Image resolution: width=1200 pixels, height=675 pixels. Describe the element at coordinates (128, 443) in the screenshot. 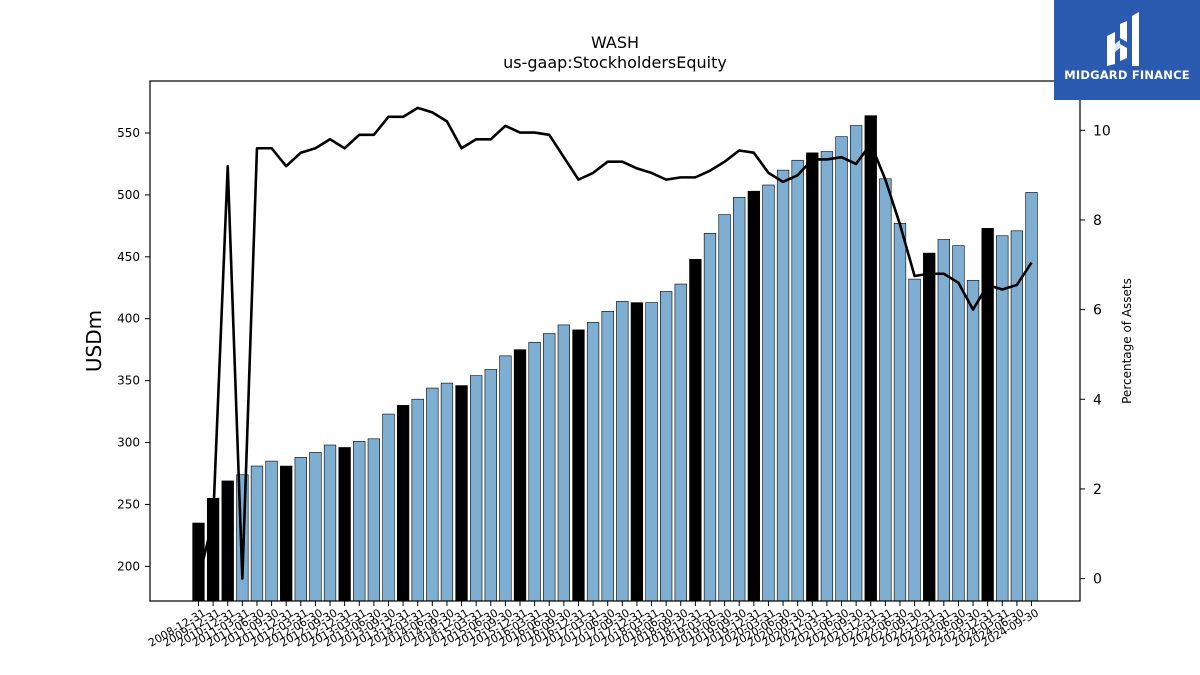

I see `y-tick-label: 300` at that location.